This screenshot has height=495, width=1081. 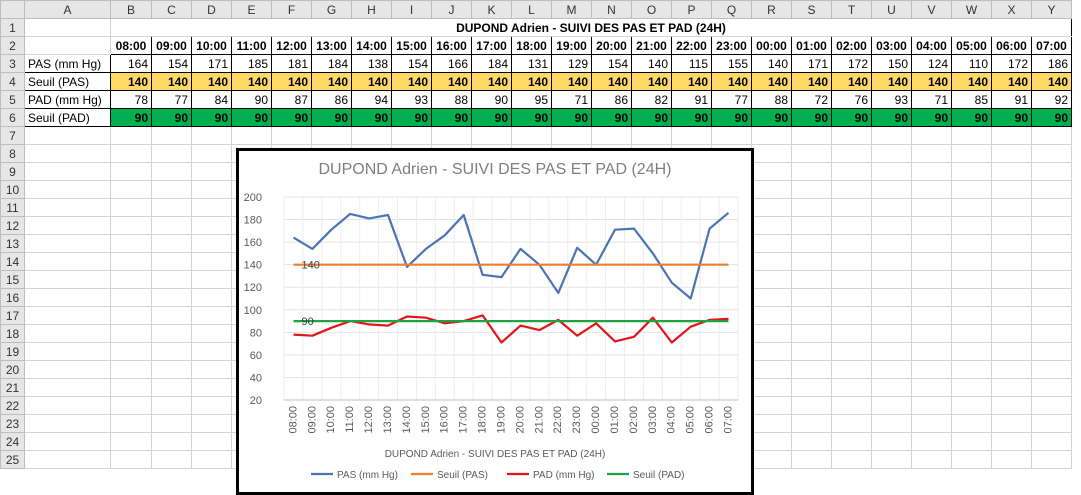 I want to click on row-header: 21, so click(x=12, y=387).